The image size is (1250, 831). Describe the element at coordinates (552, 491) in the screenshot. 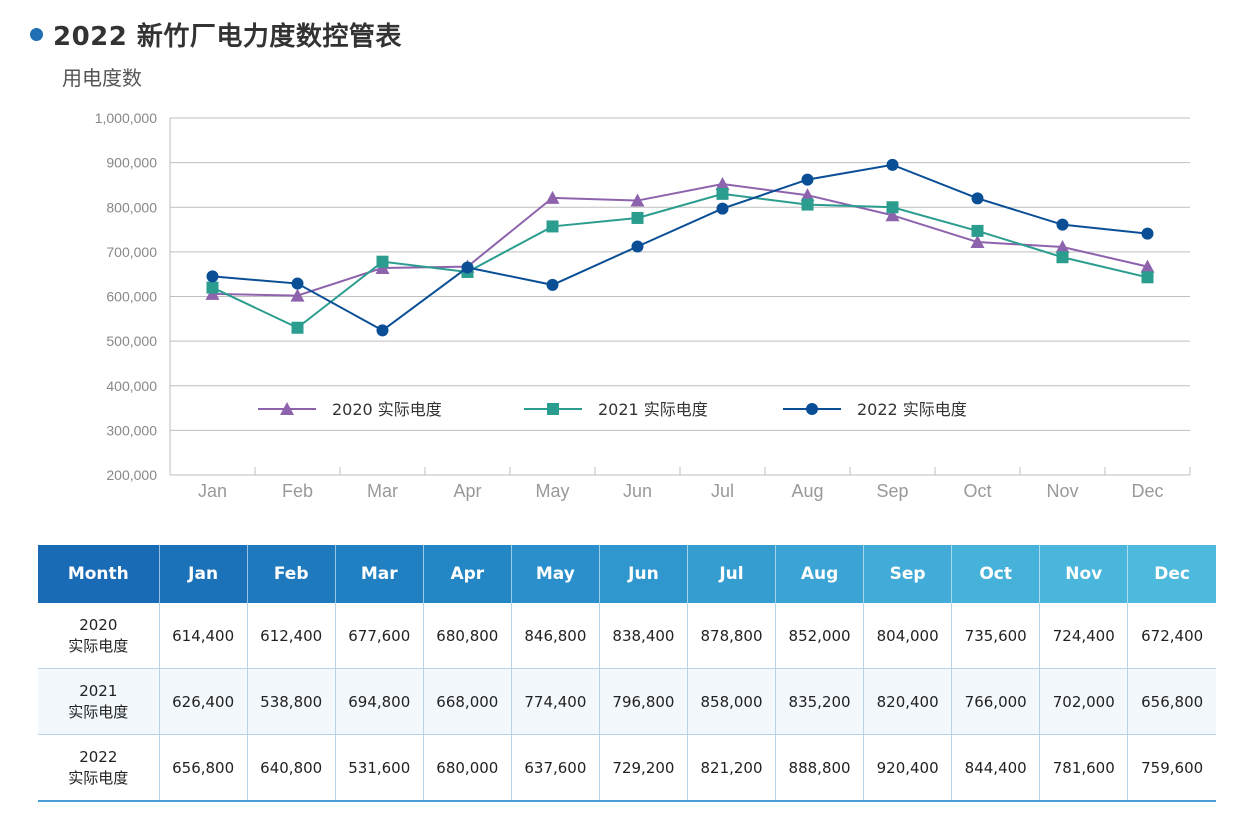

I see `x-tick-label: May` at that location.